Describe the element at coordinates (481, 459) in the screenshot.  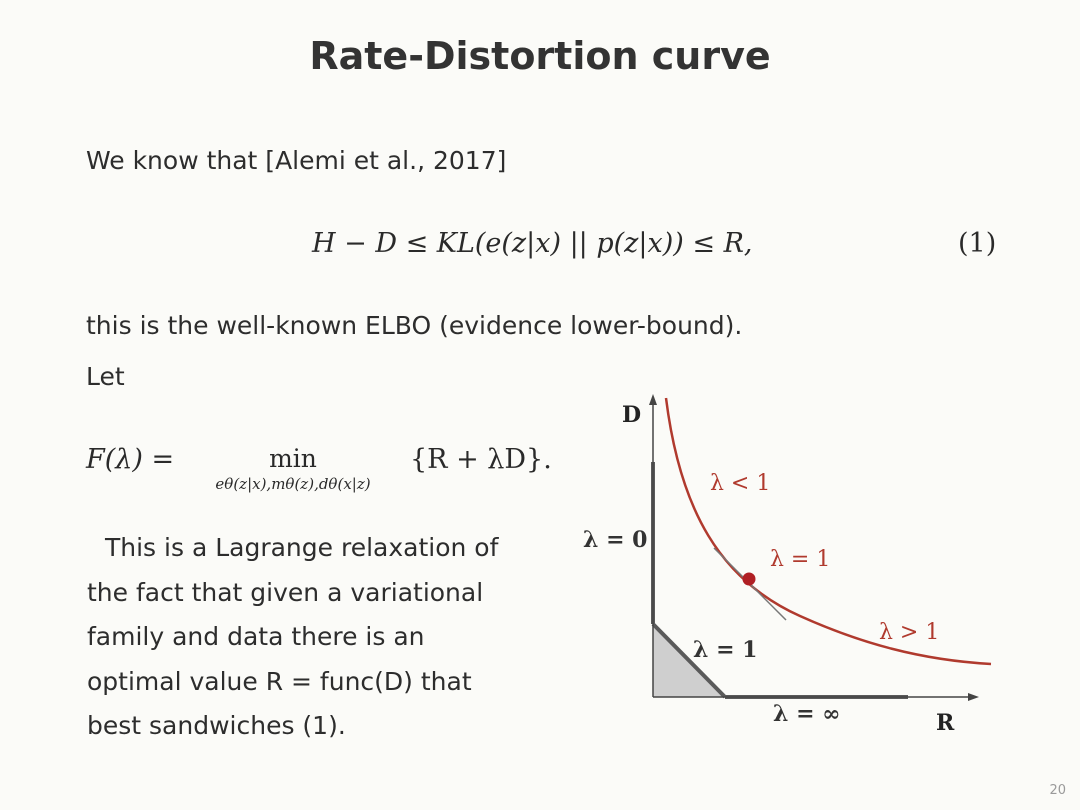
I see `f-lambda-rhs: {R + λD}.` at that location.